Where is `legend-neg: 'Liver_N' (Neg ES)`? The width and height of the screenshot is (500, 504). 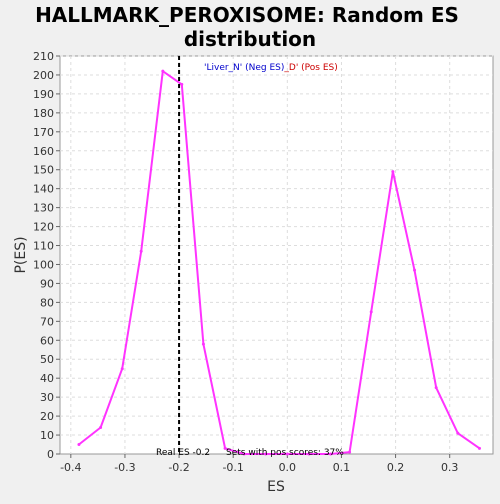
legend-neg: 'Liver_N' (Neg ES) is located at coordinates (244, 68).